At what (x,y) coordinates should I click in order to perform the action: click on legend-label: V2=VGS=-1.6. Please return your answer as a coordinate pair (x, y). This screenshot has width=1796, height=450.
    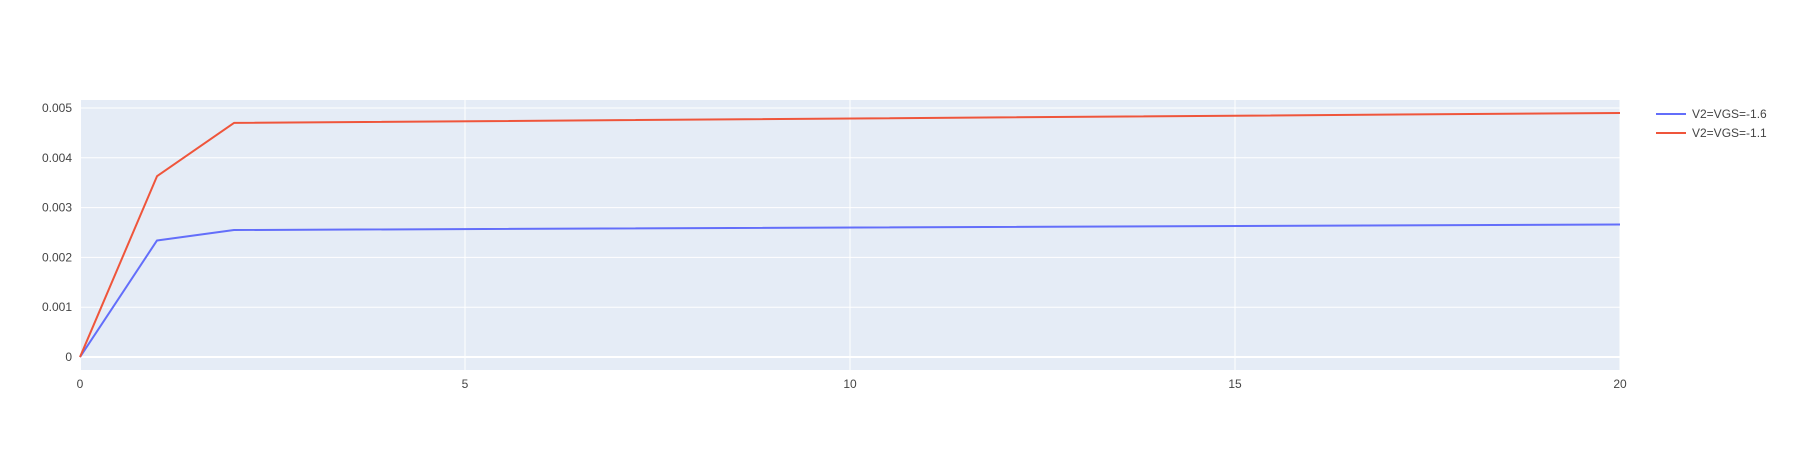
    Looking at the image, I should click on (1729, 114).